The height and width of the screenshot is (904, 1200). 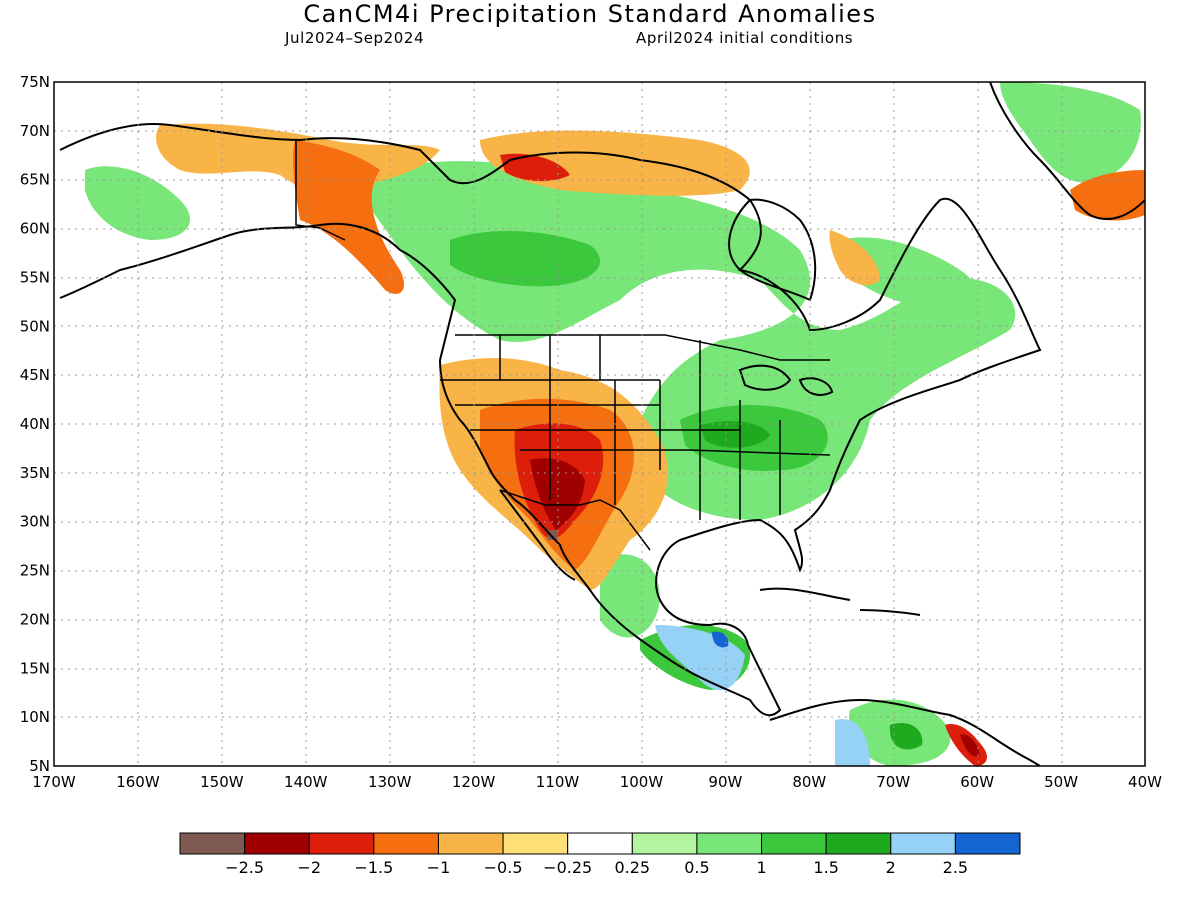 I want to click on anomaly-east-us-green2, so click(x=735, y=434).